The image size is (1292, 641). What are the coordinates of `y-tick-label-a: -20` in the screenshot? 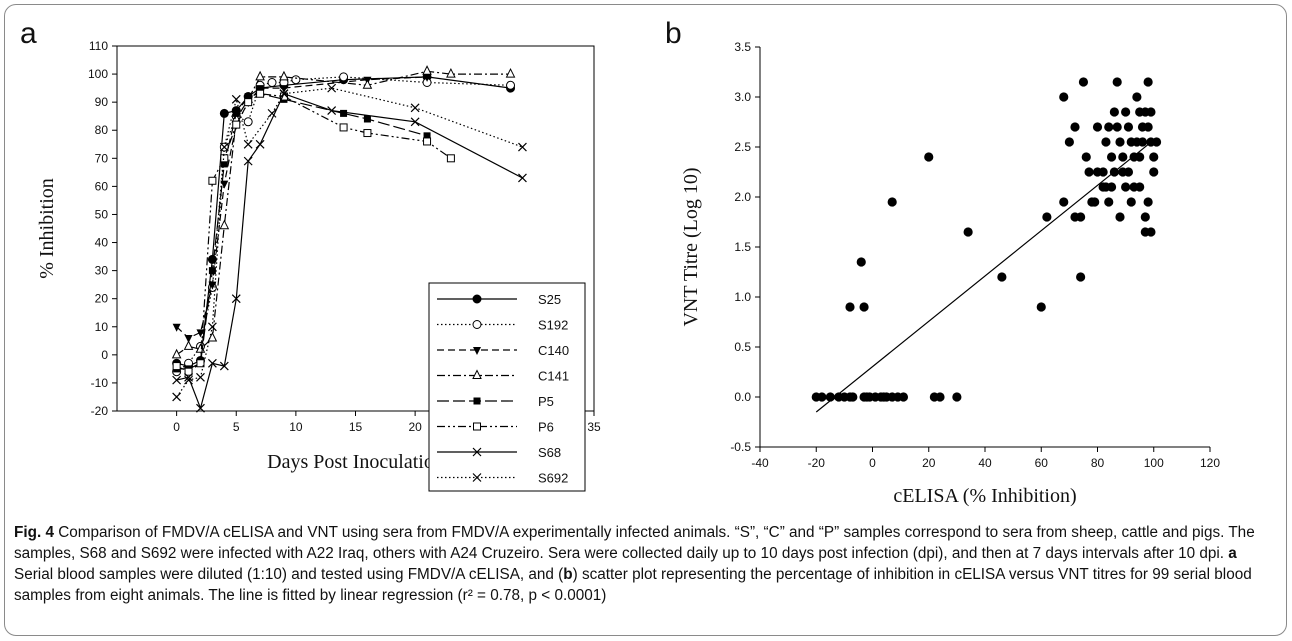 It's located at (100, 411).